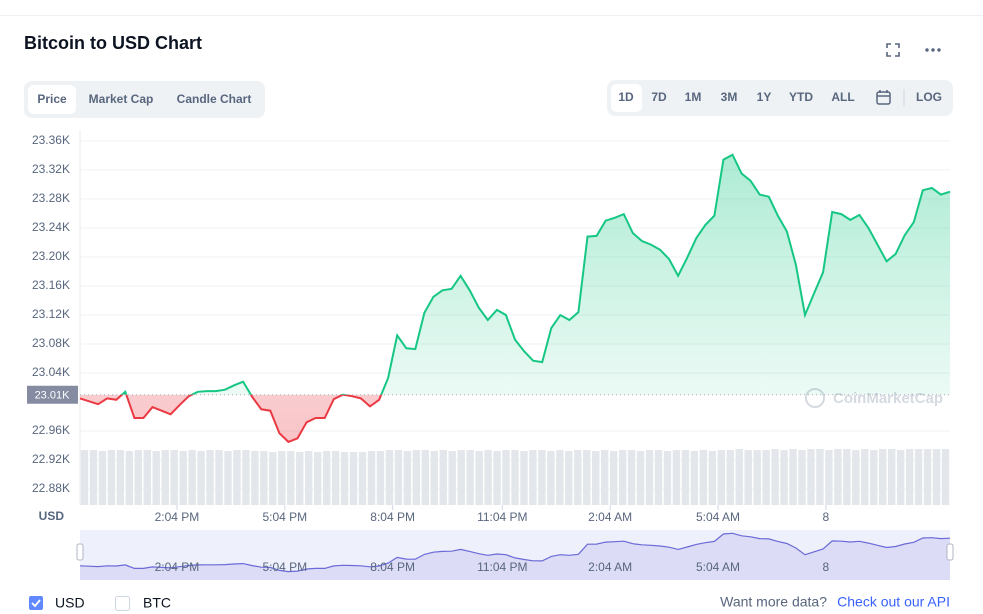  What do you see at coordinates (51, 314) in the screenshot?
I see `y-tick-label: 23.12K` at bounding box center [51, 314].